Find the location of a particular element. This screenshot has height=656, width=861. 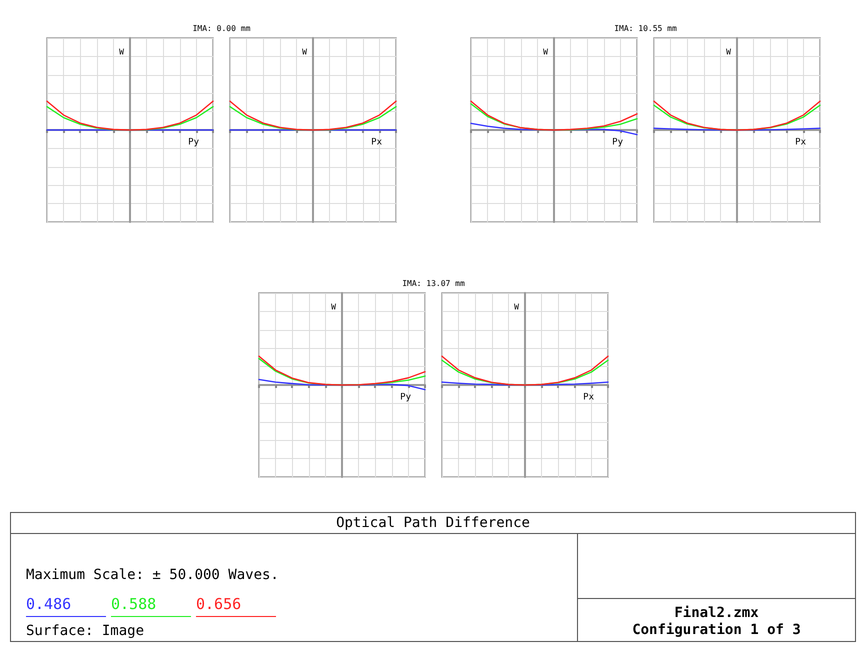

text: Final2.zmx is located at coordinates (716, 613).